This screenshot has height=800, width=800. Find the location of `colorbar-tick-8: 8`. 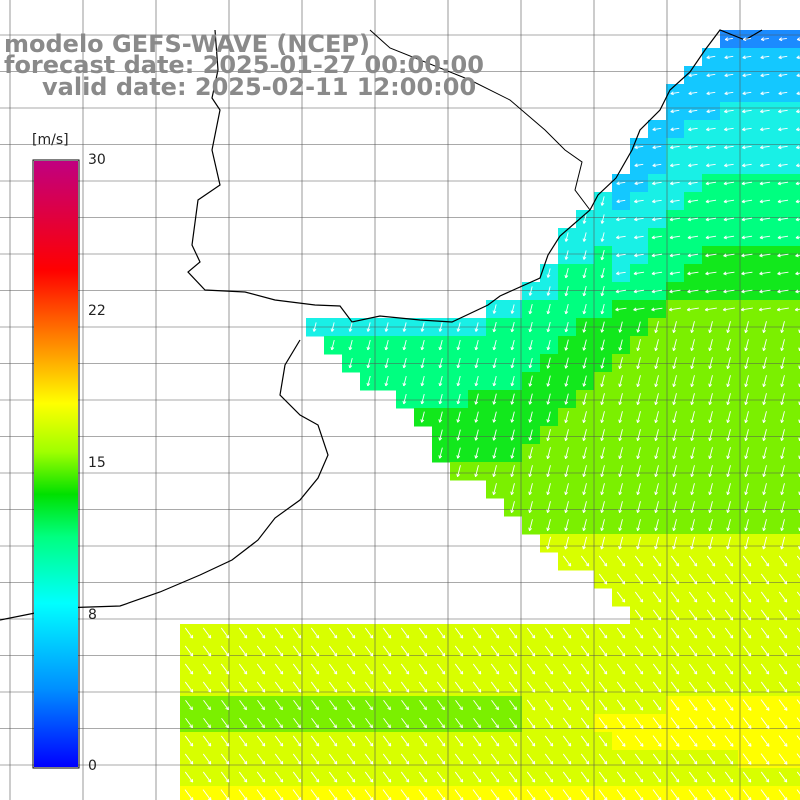

colorbar-tick-8: 8 is located at coordinates (92, 615).